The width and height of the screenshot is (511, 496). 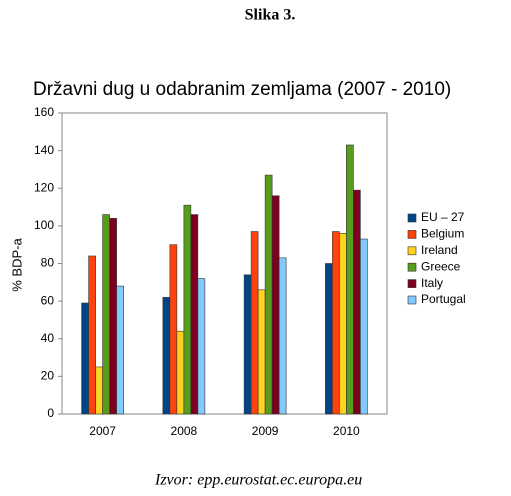 What do you see at coordinates (441, 266) in the screenshot?
I see `legend-label: Greece` at bounding box center [441, 266].